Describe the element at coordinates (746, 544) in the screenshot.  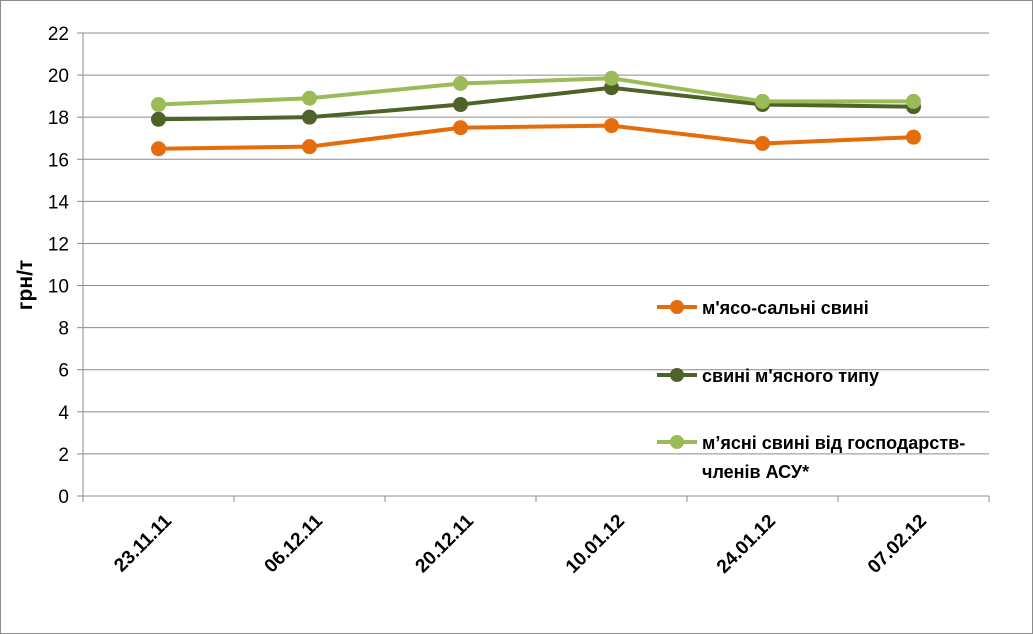
I see `x-tick-label: 24.01.12` at that location.